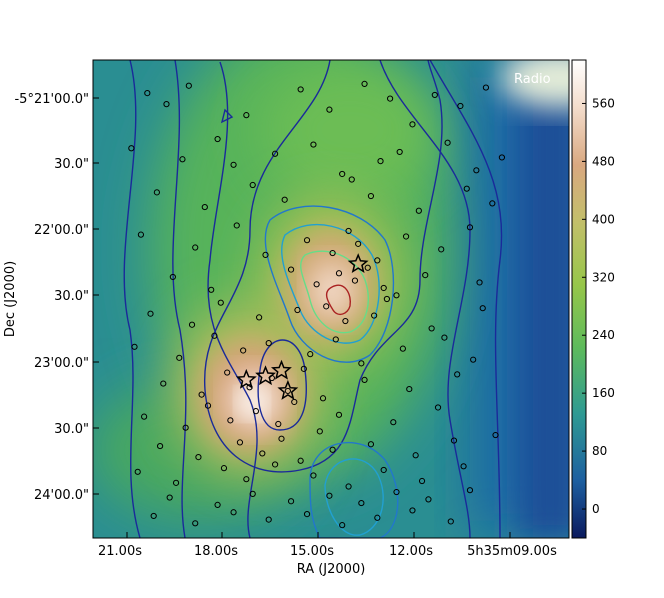  Describe the element at coordinates (603, 393) in the screenshot. I see `colorbar-tick-label: 160` at that location.